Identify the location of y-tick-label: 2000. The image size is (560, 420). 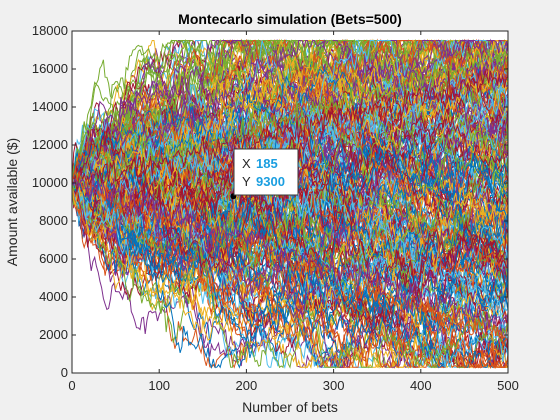
(53, 334).